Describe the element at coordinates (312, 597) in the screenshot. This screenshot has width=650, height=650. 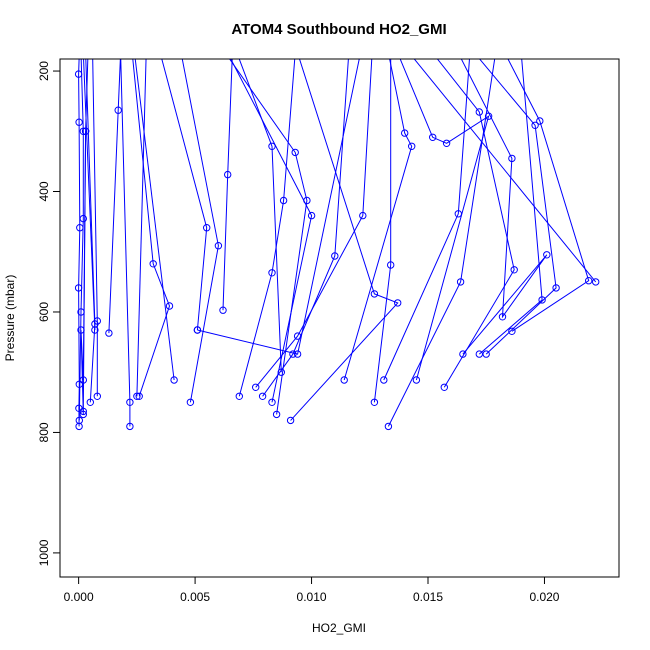
I see `x-tick-label: 0.010` at that location.